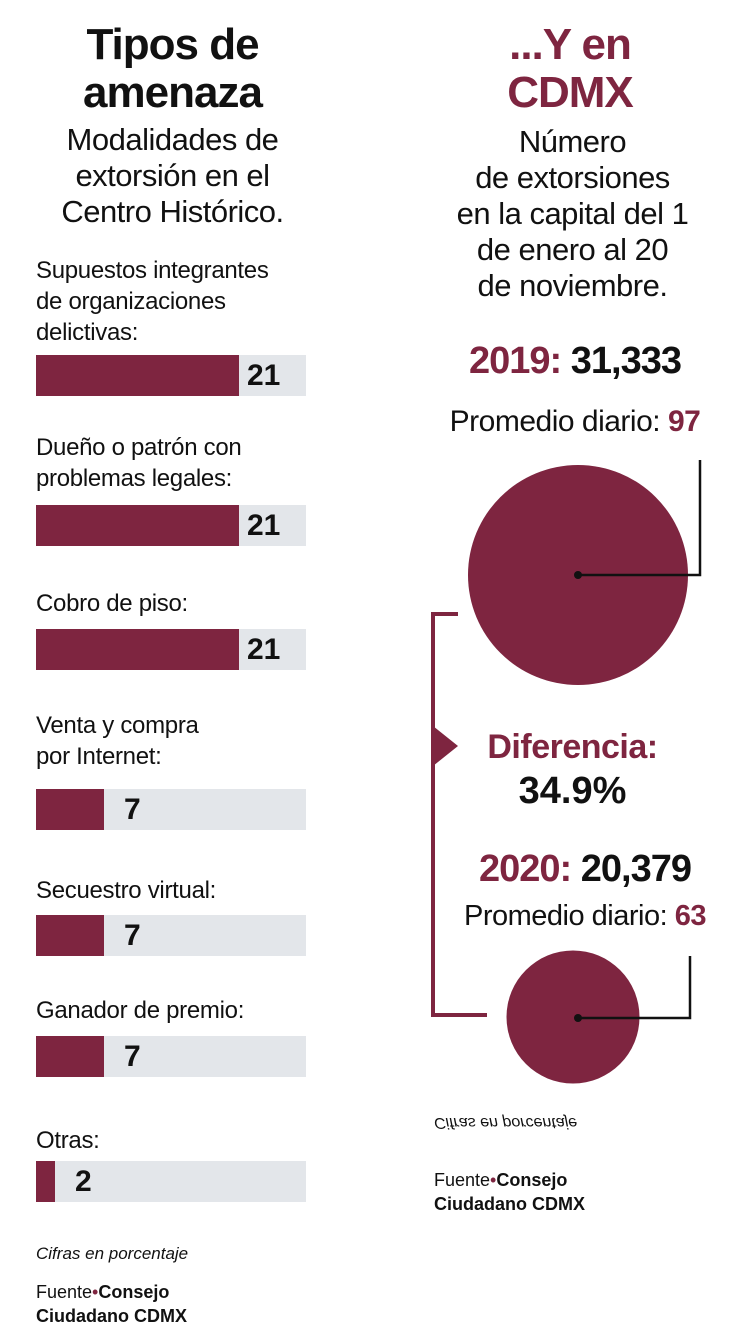 The height and width of the screenshot is (1343, 750). What do you see at coordinates (525, 869) in the screenshot?
I see `year-2020-label: 2020:` at bounding box center [525, 869].